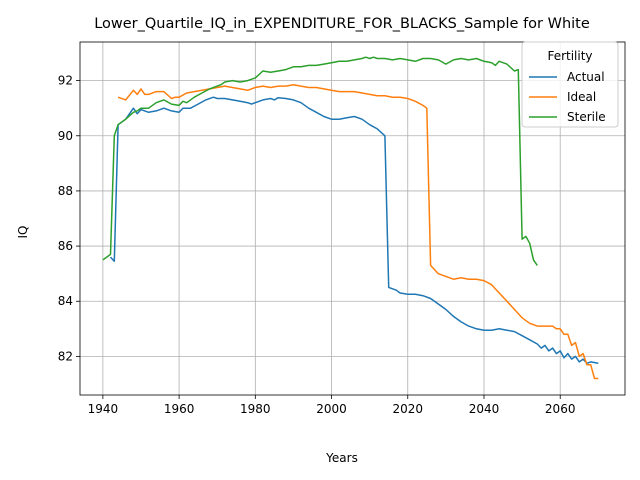  Describe the element at coordinates (103, 409) in the screenshot. I see `x-tick-label: 1940` at that location.